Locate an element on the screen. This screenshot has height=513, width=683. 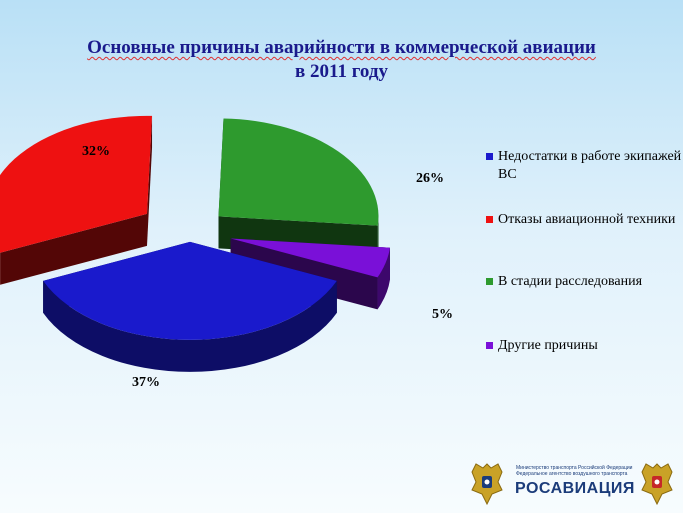
data-label-other: 5% is located at coordinates (442, 314).